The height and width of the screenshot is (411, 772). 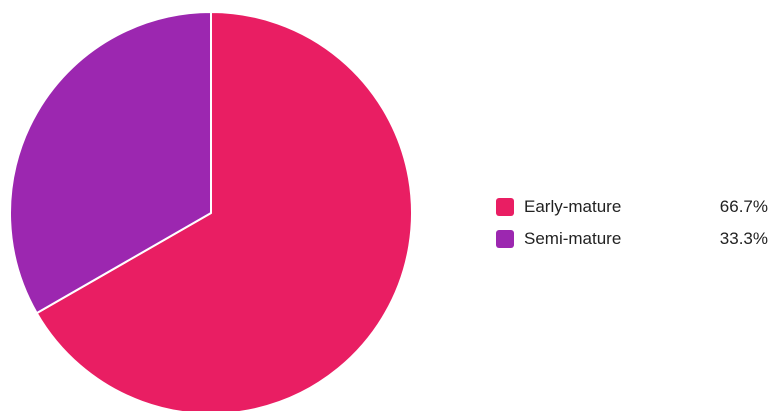 What do you see at coordinates (634, 244) in the screenshot?
I see `legend-item-semi-mature: Semi-mature 33.3%` at bounding box center [634, 244].